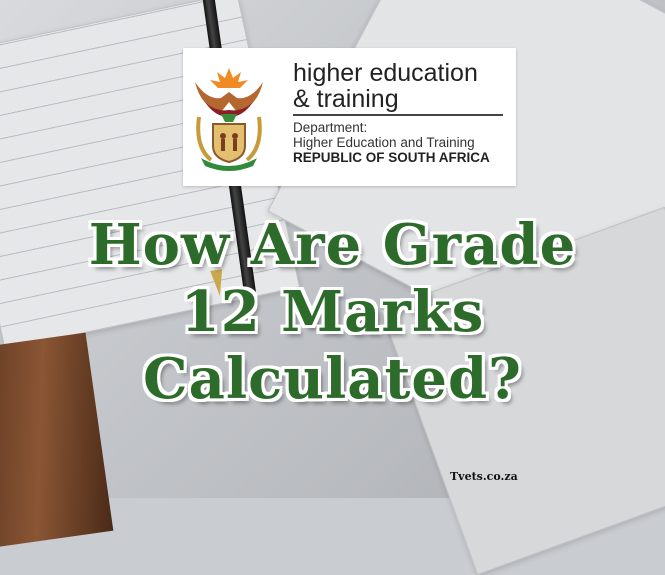 The image size is (665, 575). What do you see at coordinates (330, 127) in the screenshot?
I see `department-label: Department:` at bounding box center [330, 127].